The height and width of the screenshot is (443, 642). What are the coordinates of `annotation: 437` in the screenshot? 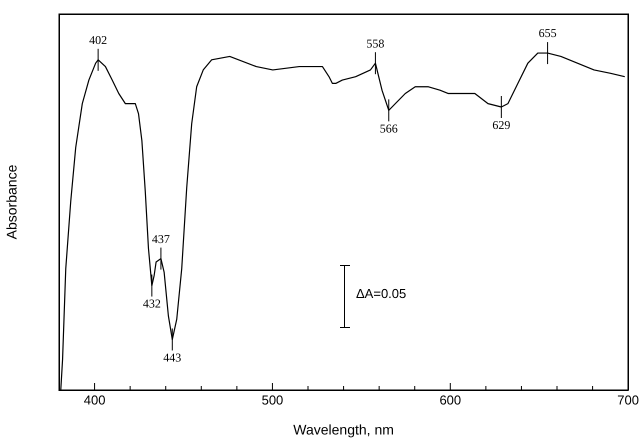 It's located at (161, 239).